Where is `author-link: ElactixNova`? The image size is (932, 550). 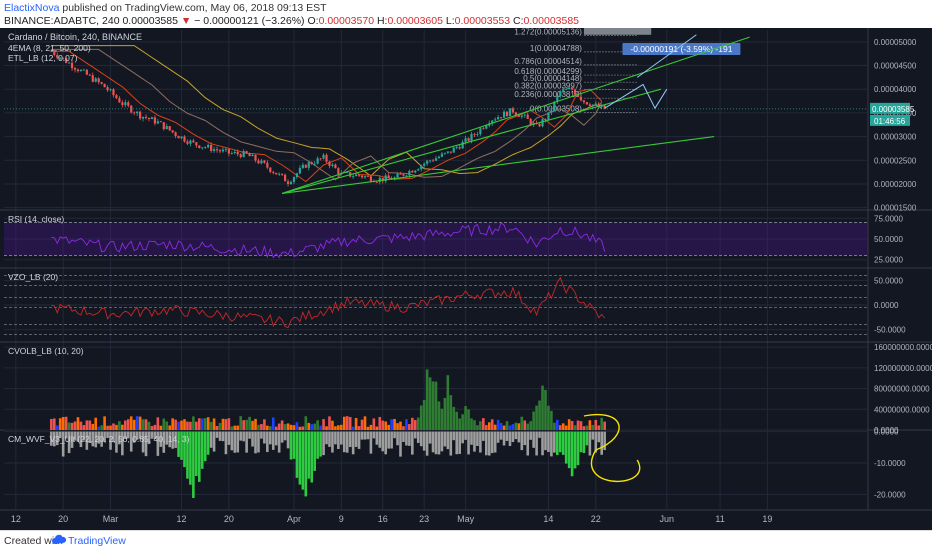
author-link: ElactixNova is located at coordinates (32, 8).